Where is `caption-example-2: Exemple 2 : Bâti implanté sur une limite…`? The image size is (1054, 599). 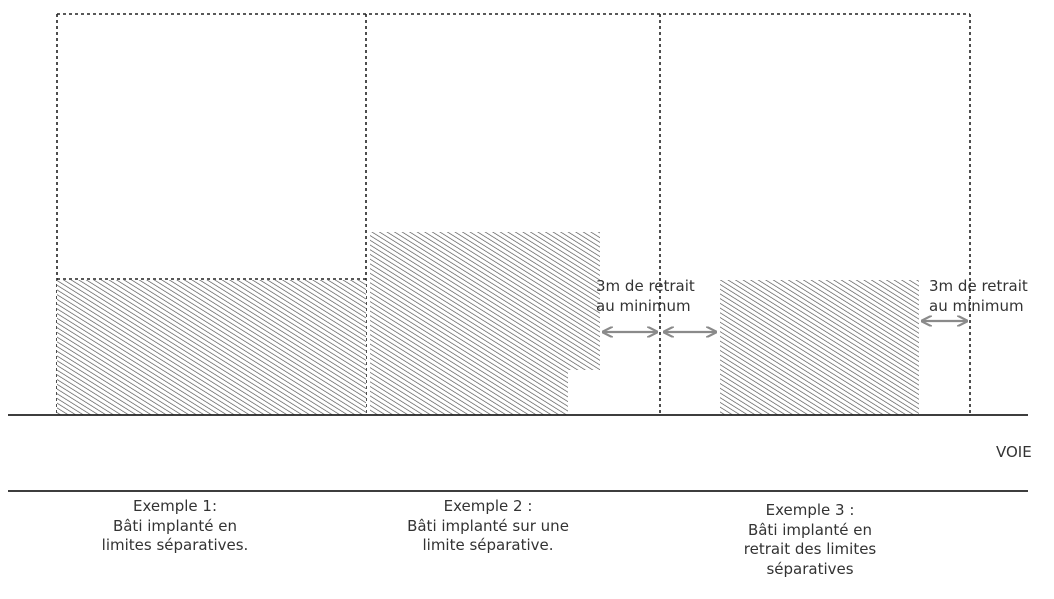 caption-example-2: Exemple 2 : Bâti implanté sur une limite… is located at coordinates (488, 526).